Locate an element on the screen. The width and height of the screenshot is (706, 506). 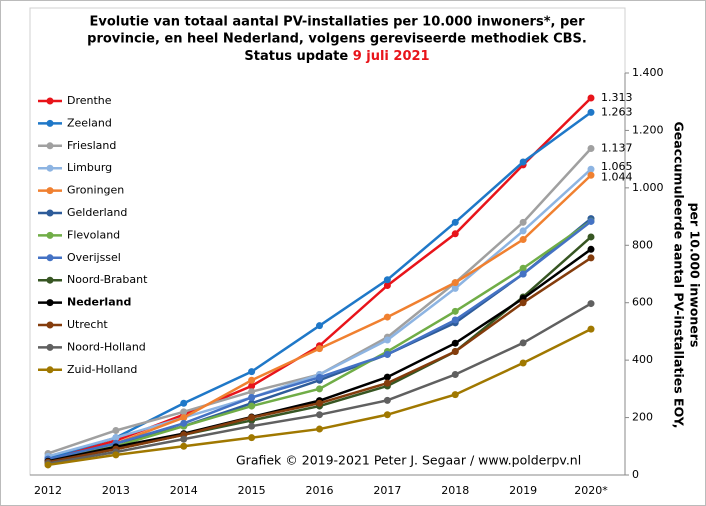
x-tick-label: 2017 is located at coordinates (387, 490).